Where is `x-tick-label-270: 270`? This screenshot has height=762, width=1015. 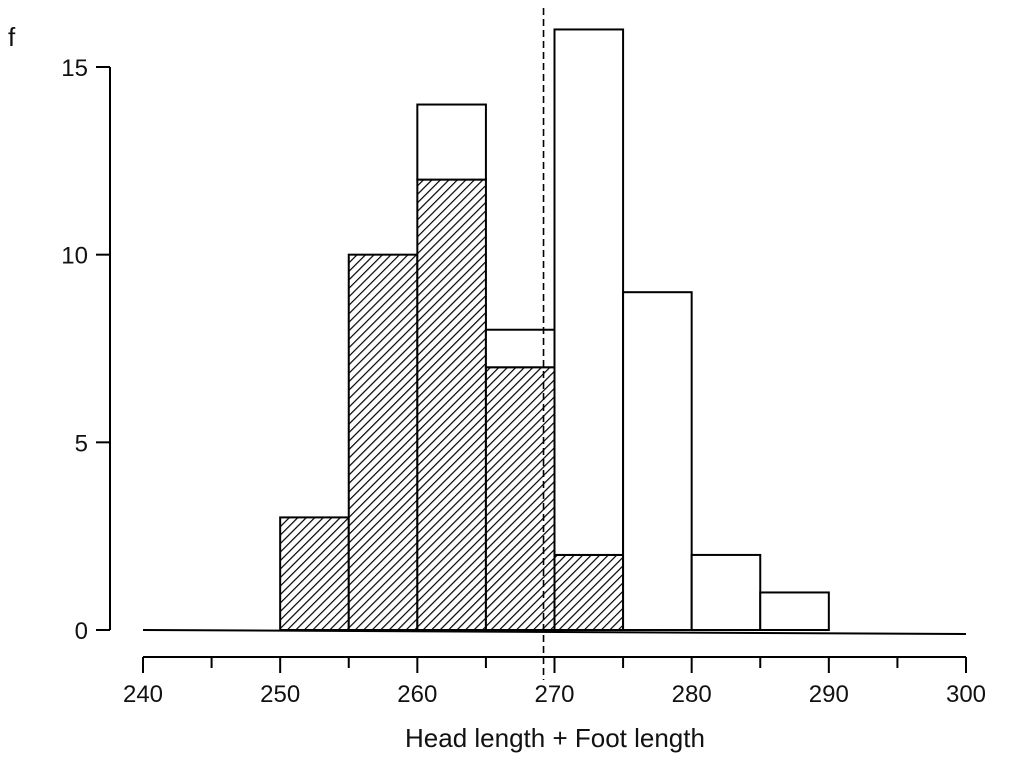 x-tick-label-270: 270 is located at coordinates (554, 694).